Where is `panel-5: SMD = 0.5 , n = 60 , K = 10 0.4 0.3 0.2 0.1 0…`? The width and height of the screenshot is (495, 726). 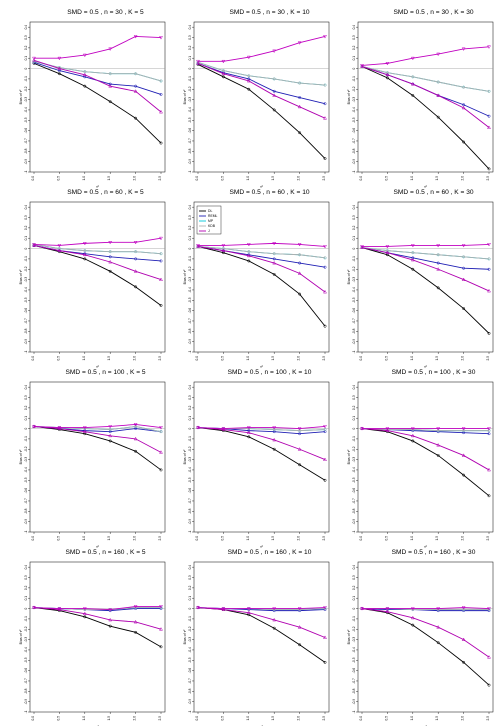 panel-5: SMD = 0.5 , n = 60 , K = 10 0.4 0.3 0.2 0.1 0… is located at coordinates (256, 279).